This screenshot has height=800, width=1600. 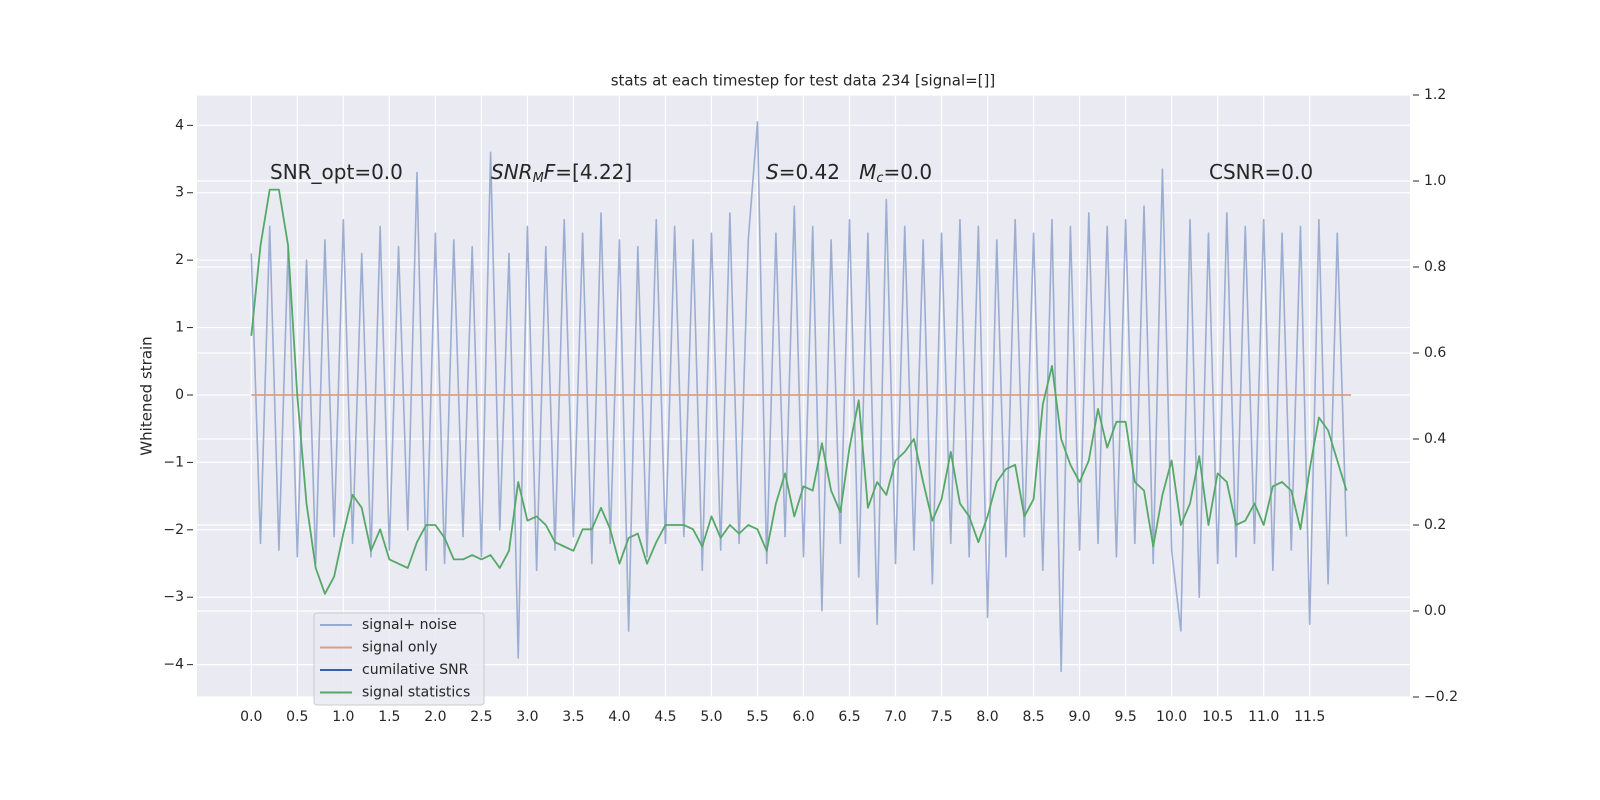 What do you see at coordinates (179, 125) in the screenshot?
I see `y-tick-label: 4` at bounding box center [179, 125].